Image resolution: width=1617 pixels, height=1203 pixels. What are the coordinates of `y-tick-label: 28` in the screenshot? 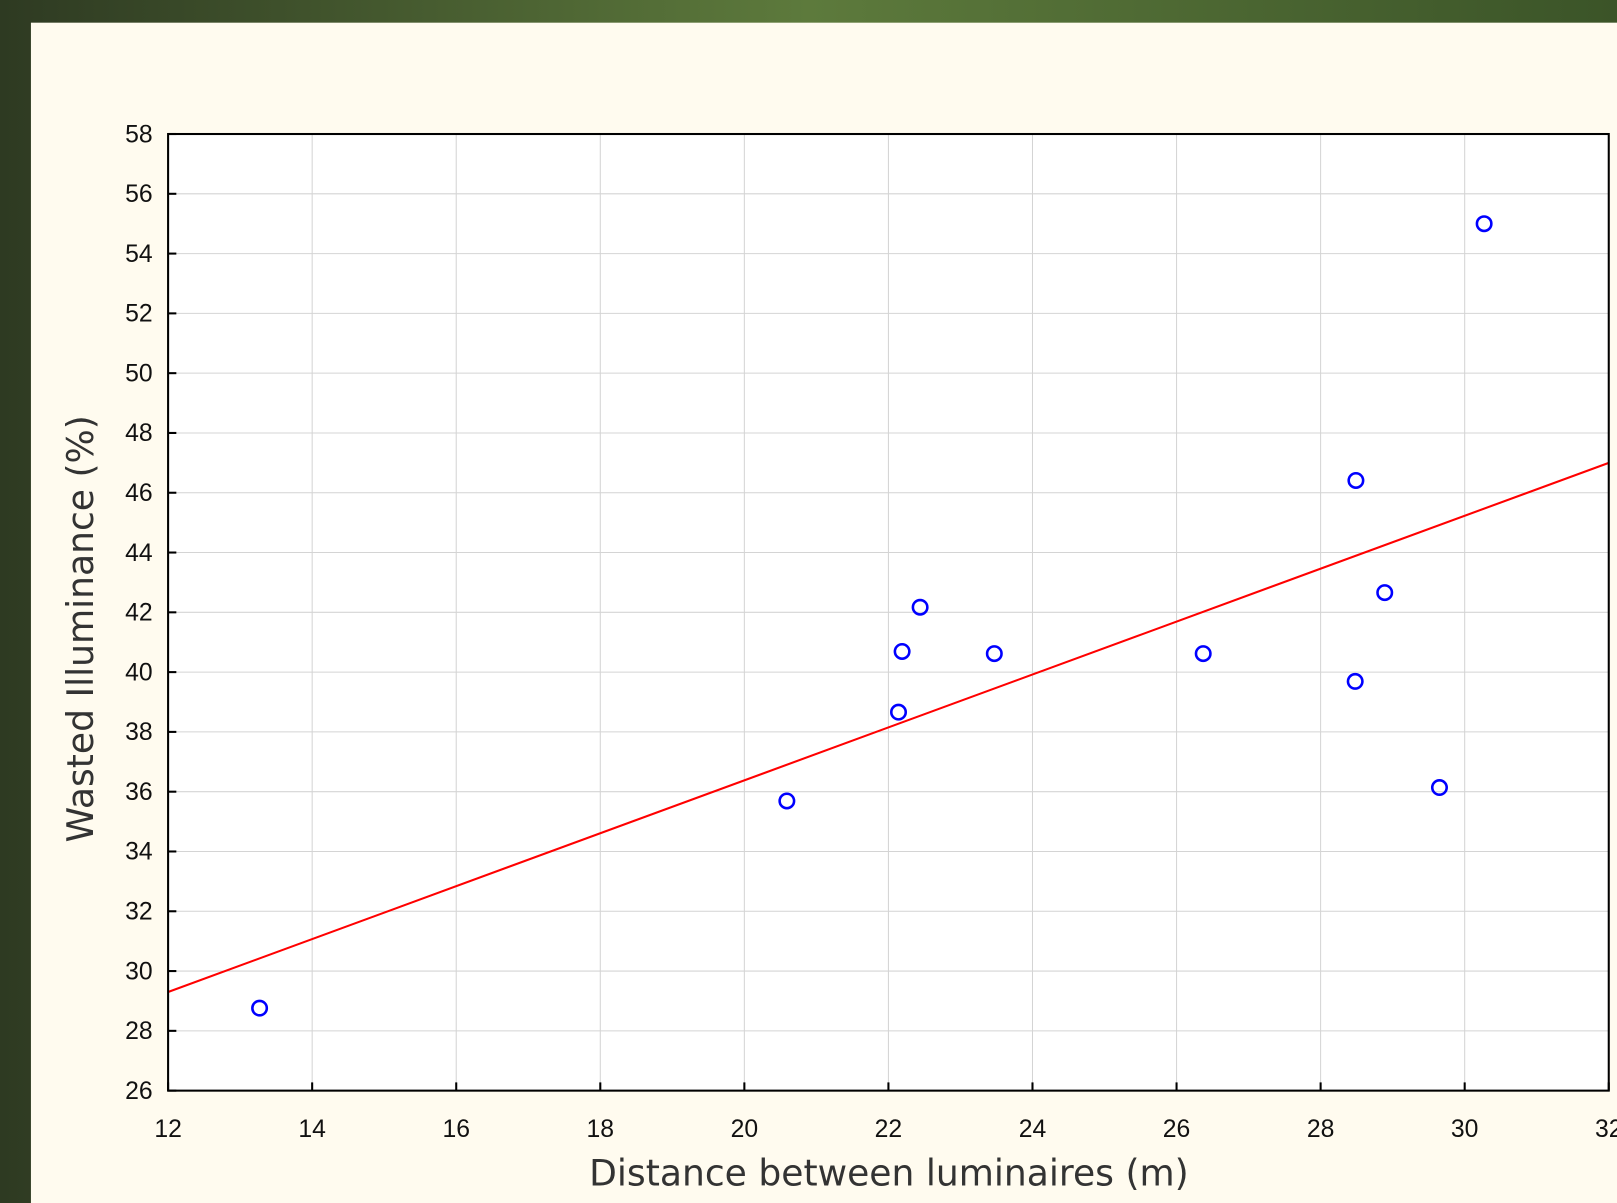 It's located at (139, 1031).